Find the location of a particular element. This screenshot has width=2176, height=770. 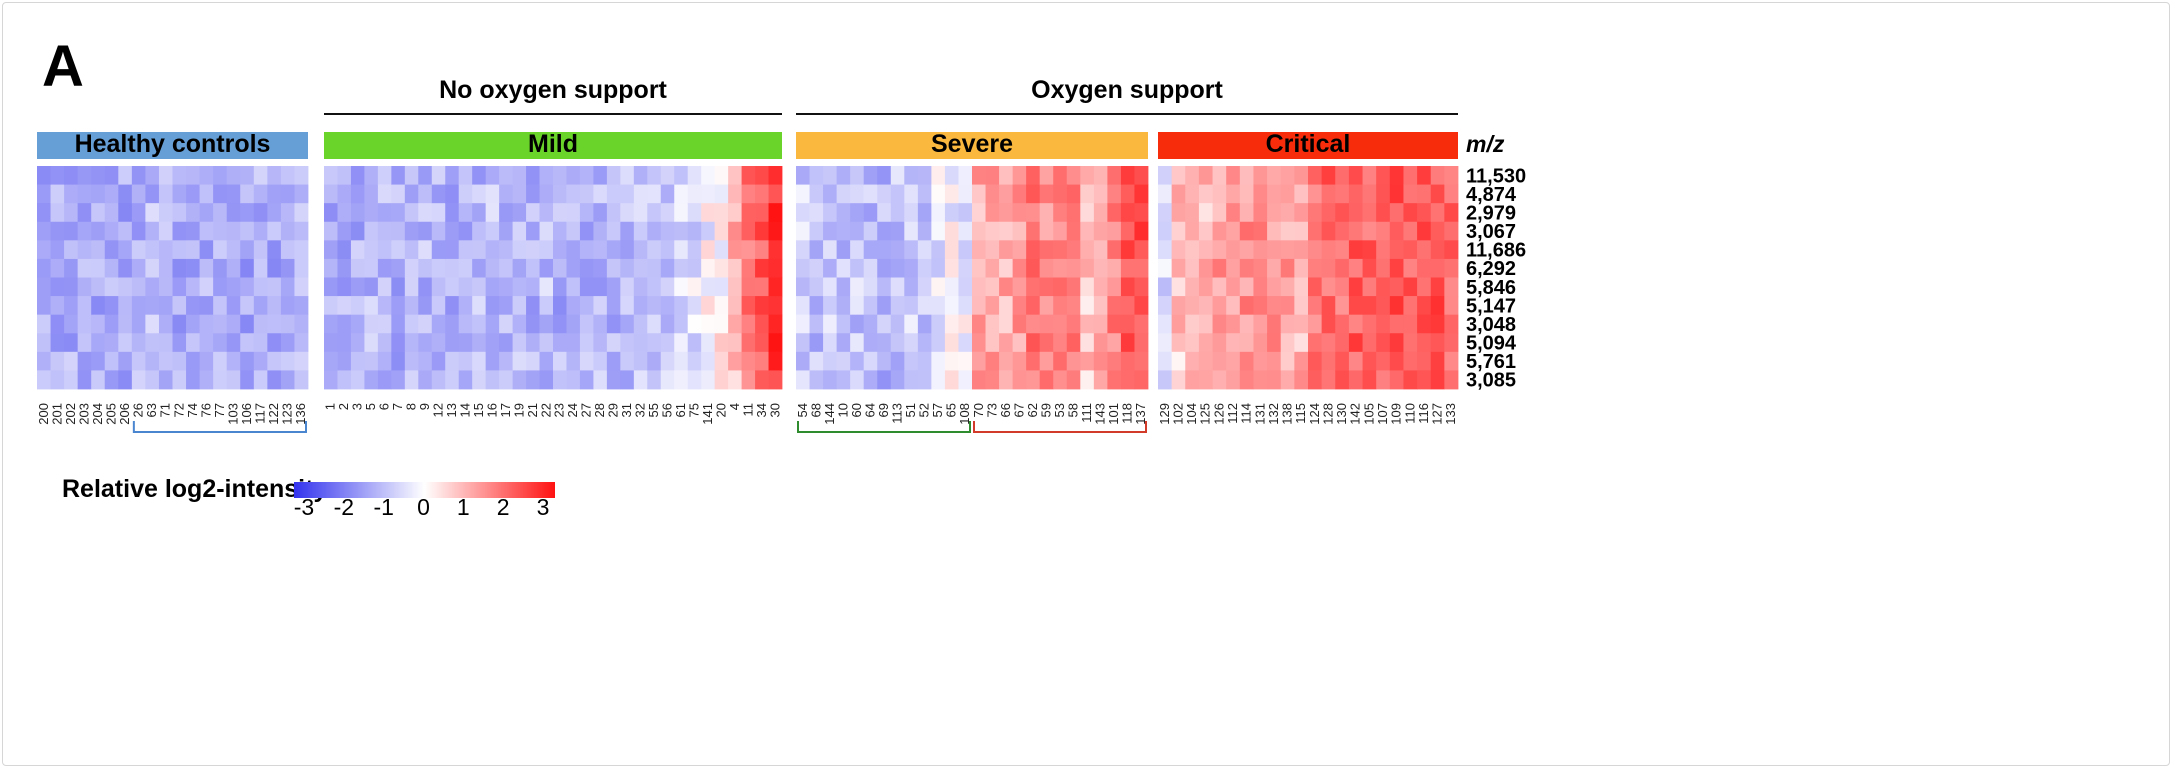

group-bracket is located at coordinates (219, 427).